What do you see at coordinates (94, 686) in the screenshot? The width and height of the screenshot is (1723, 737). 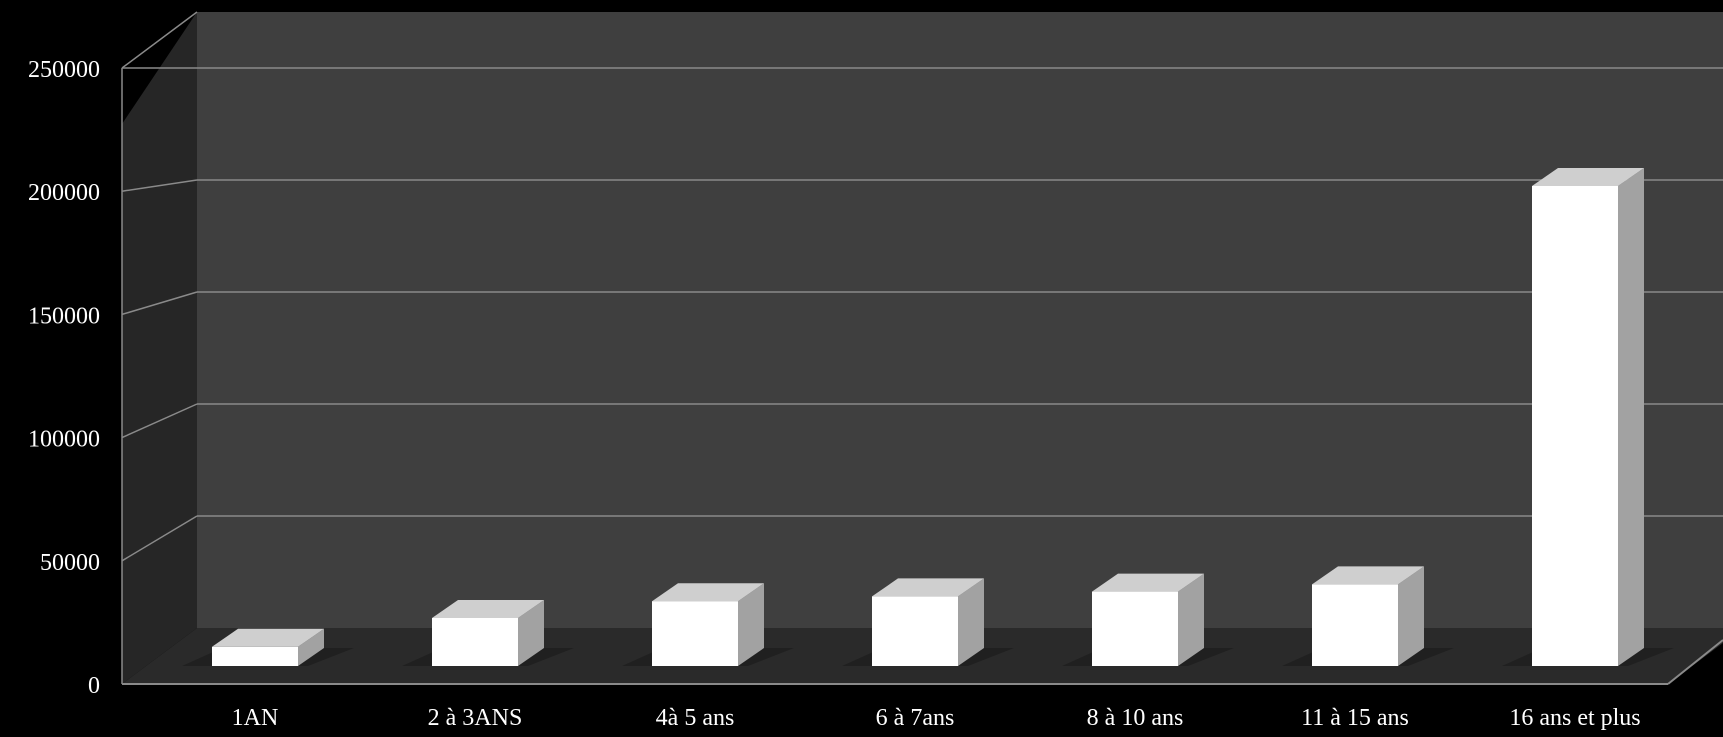 I see `y-tick-label: 0` at bounding box center [94, 686].